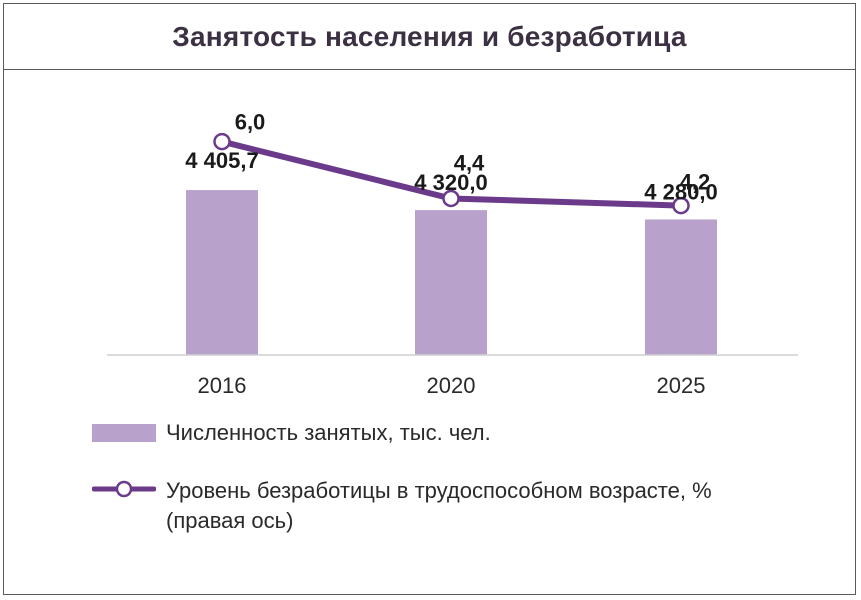  What do you see at coordinates (222, 385) in the screenshot?
I see `x-tick-label: 2016` at bounding box center [222, 385].